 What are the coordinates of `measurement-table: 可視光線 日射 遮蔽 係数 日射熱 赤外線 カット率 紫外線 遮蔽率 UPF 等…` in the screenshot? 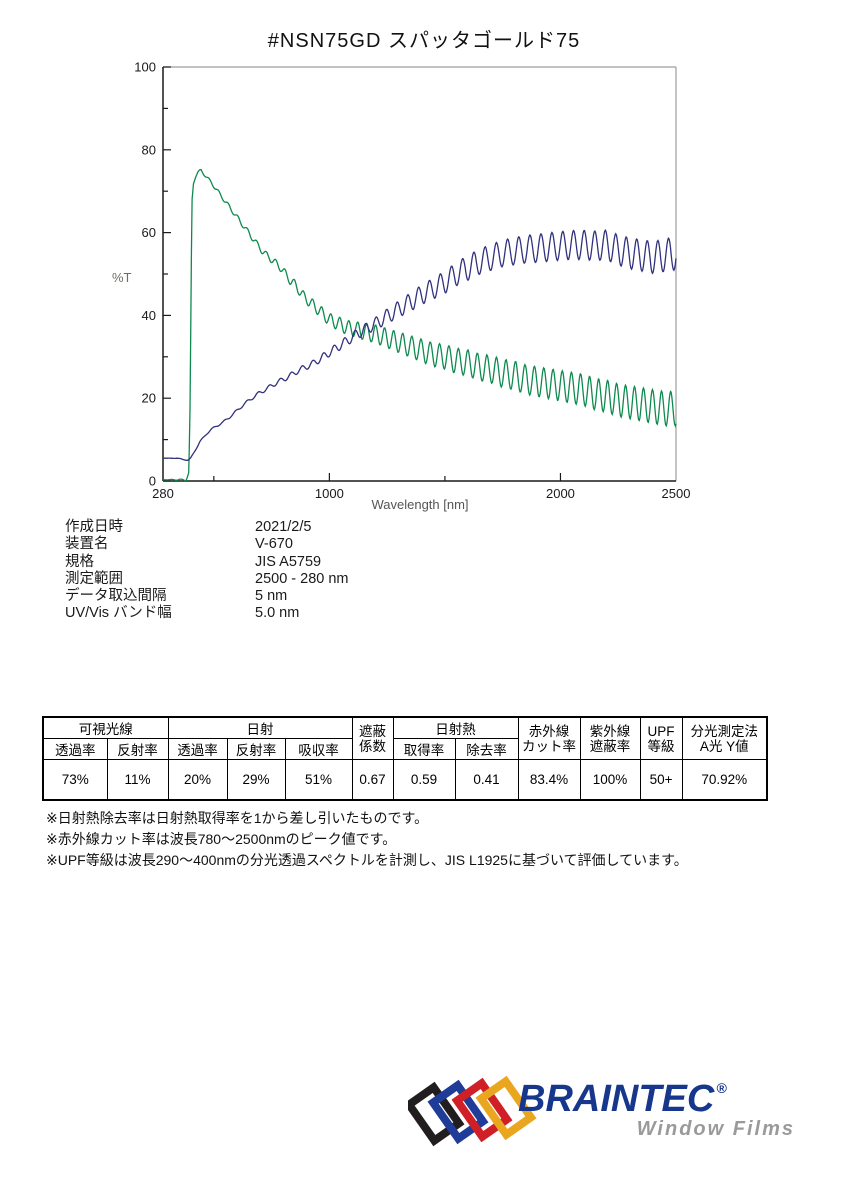 It's located at (405, 758).